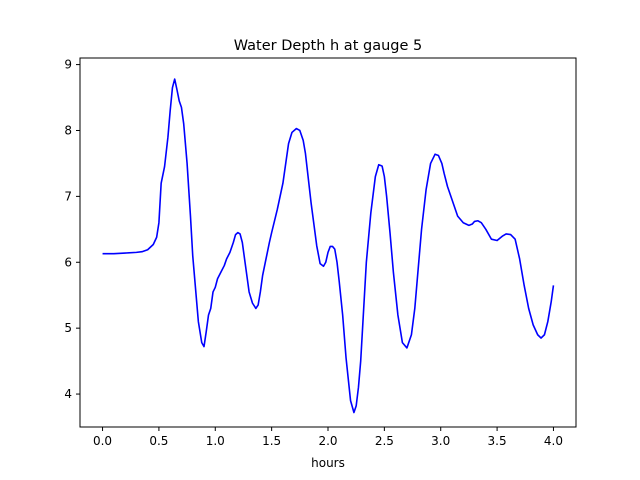  What do you see at coordinates (68, 65) in the screenshot?
I see `y-tick-label: 9` at bounding box center [68, 65].